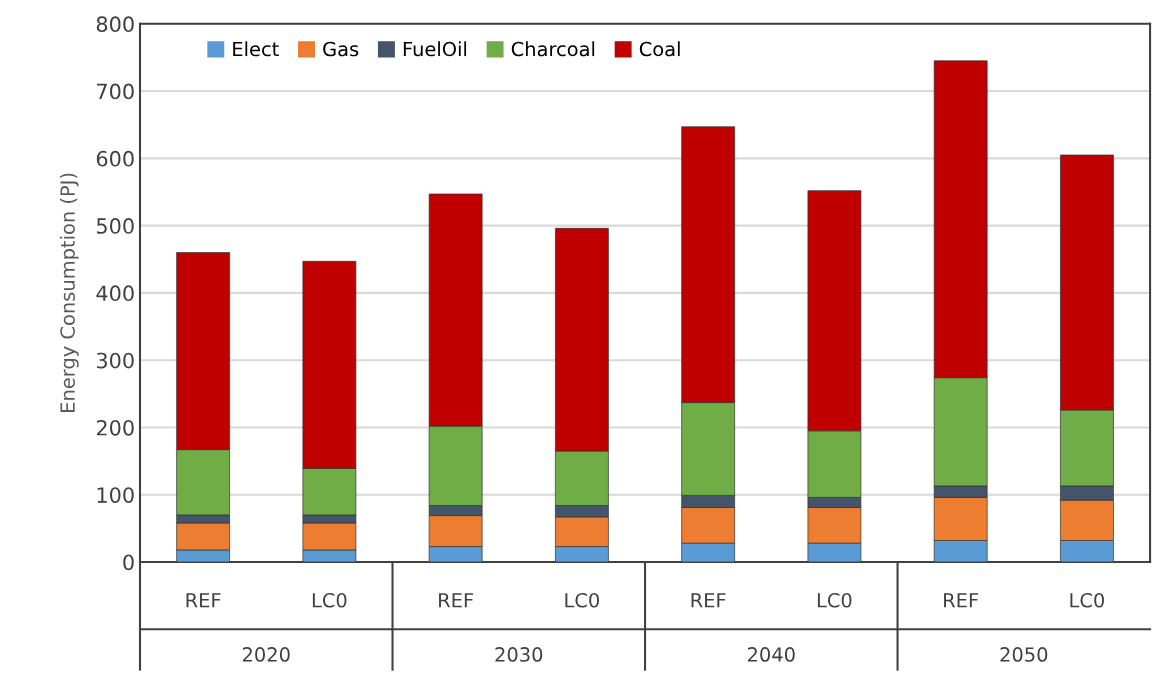 This screenshot has height=690, width=1157. What do you see at coordinates (435, 49) in the screenshot?
I see `legend-label: FuelOil` at bounding box center [435, 49].